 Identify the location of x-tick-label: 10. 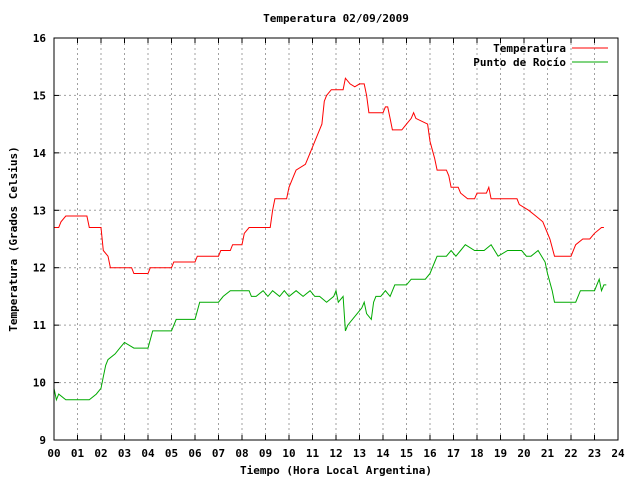
(288, 453).